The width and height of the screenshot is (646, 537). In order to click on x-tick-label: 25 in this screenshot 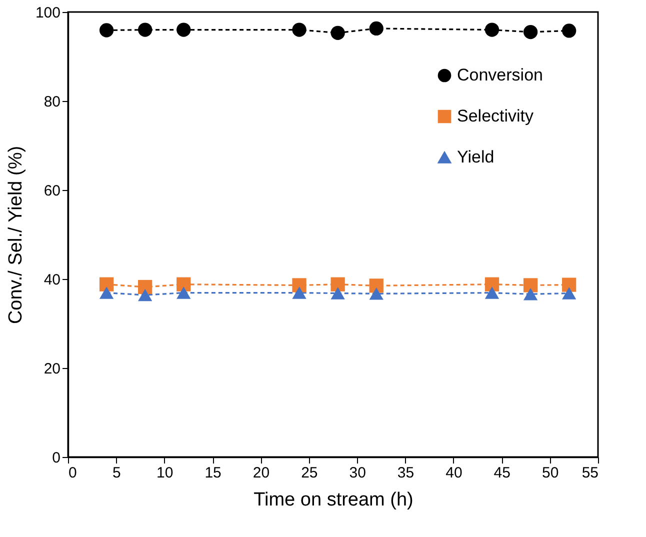, I will do `click(309, 473)`.